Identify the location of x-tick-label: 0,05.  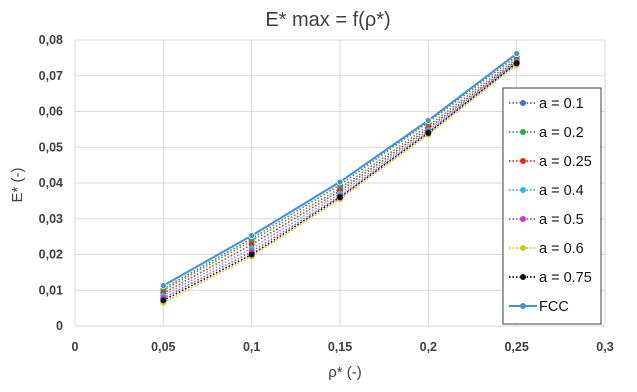
(163, 347).